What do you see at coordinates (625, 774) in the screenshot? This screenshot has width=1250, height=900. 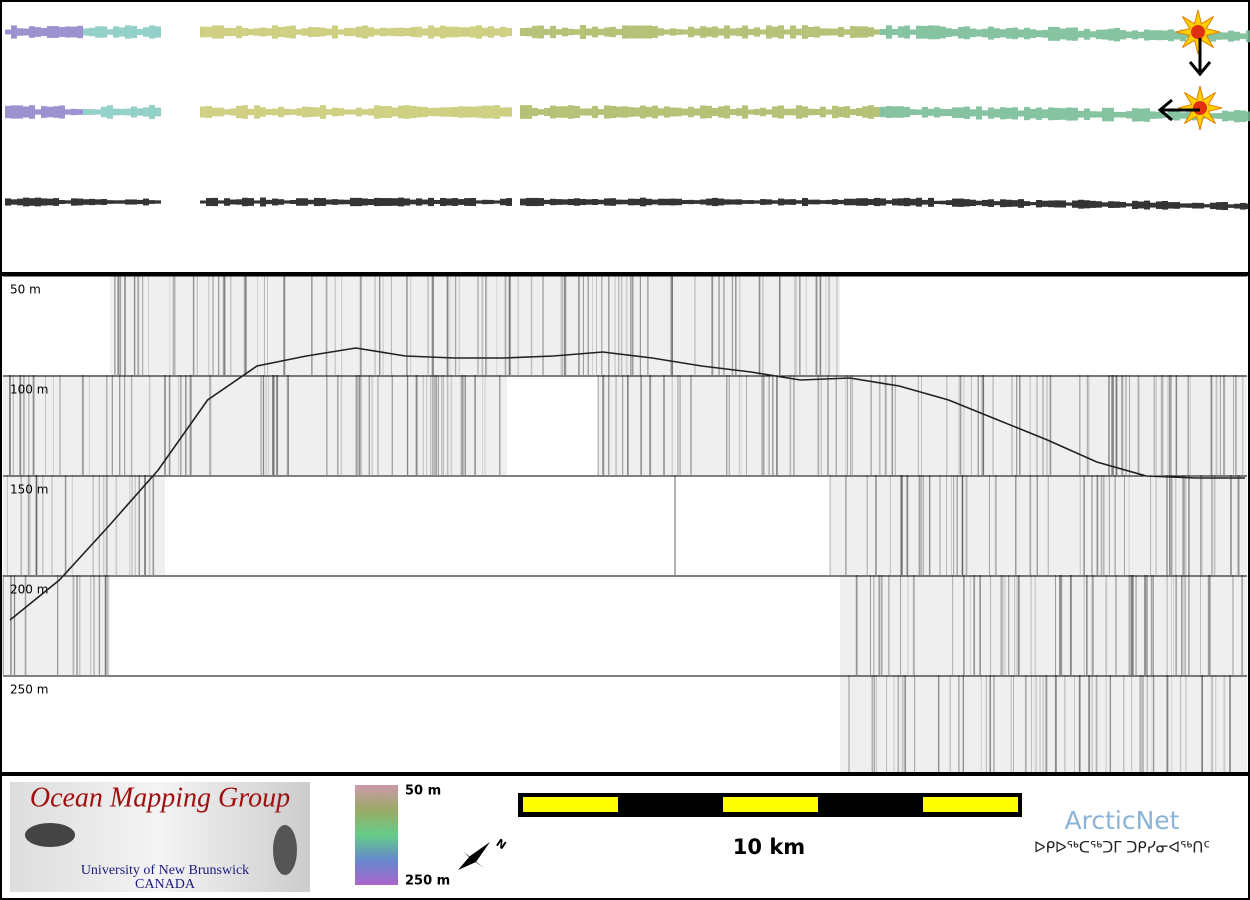 I see `divider` at bounding box center [625, 774].